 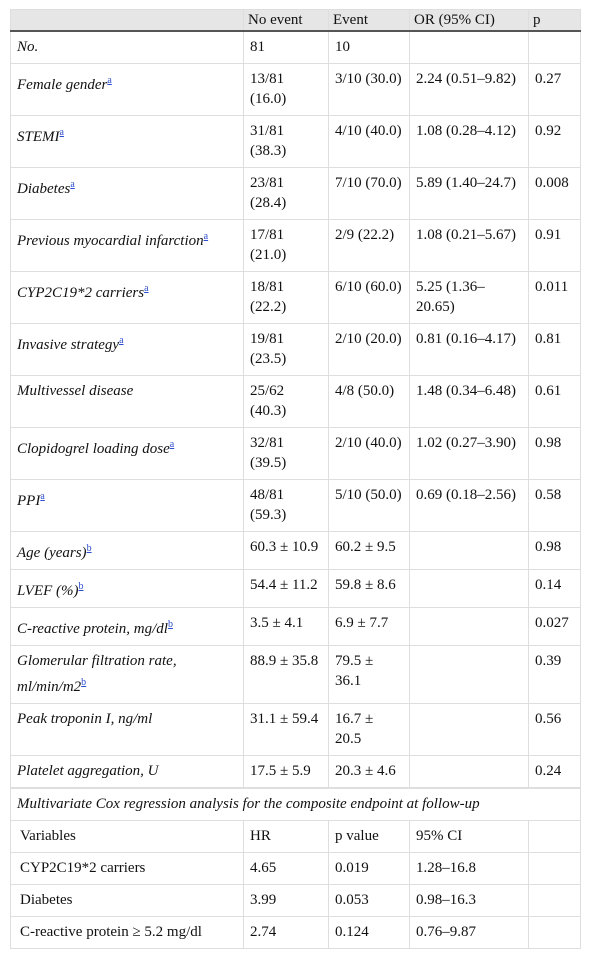 I want to click on cell: 32/81 (39.5), so click(x=286, y=453).